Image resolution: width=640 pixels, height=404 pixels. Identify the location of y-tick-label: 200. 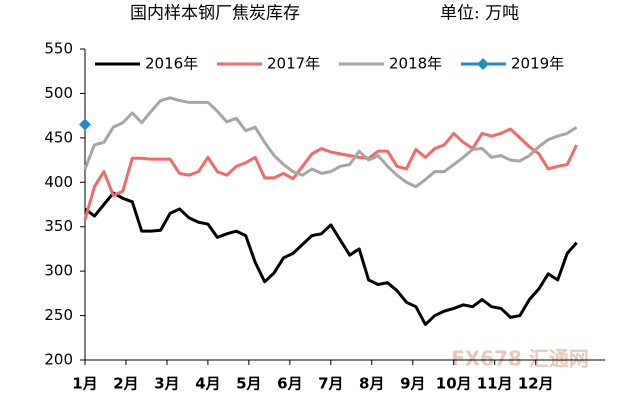
(58, 360).